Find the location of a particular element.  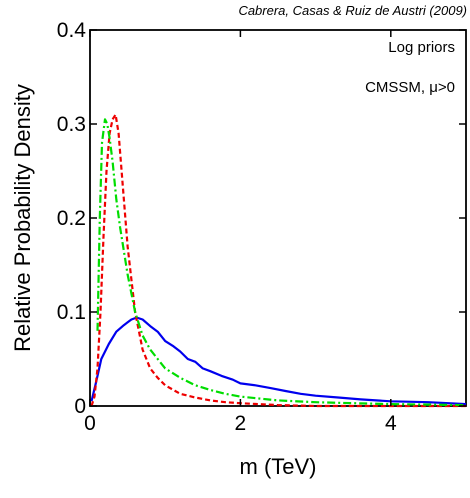

annotation-cmssm: CMSSM, μ>0 is located at coordinates (410, 87).